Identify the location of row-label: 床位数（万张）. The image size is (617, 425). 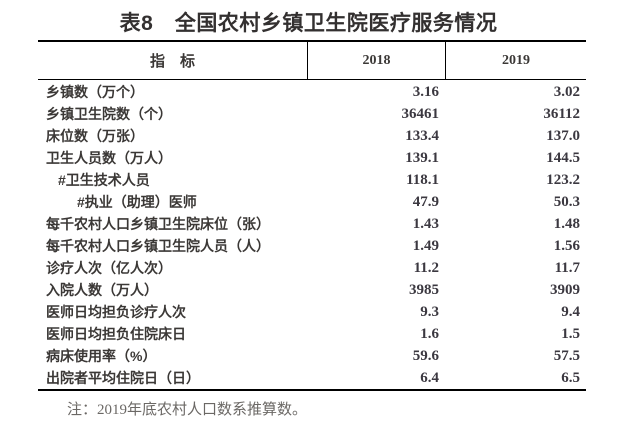
(95, 136).